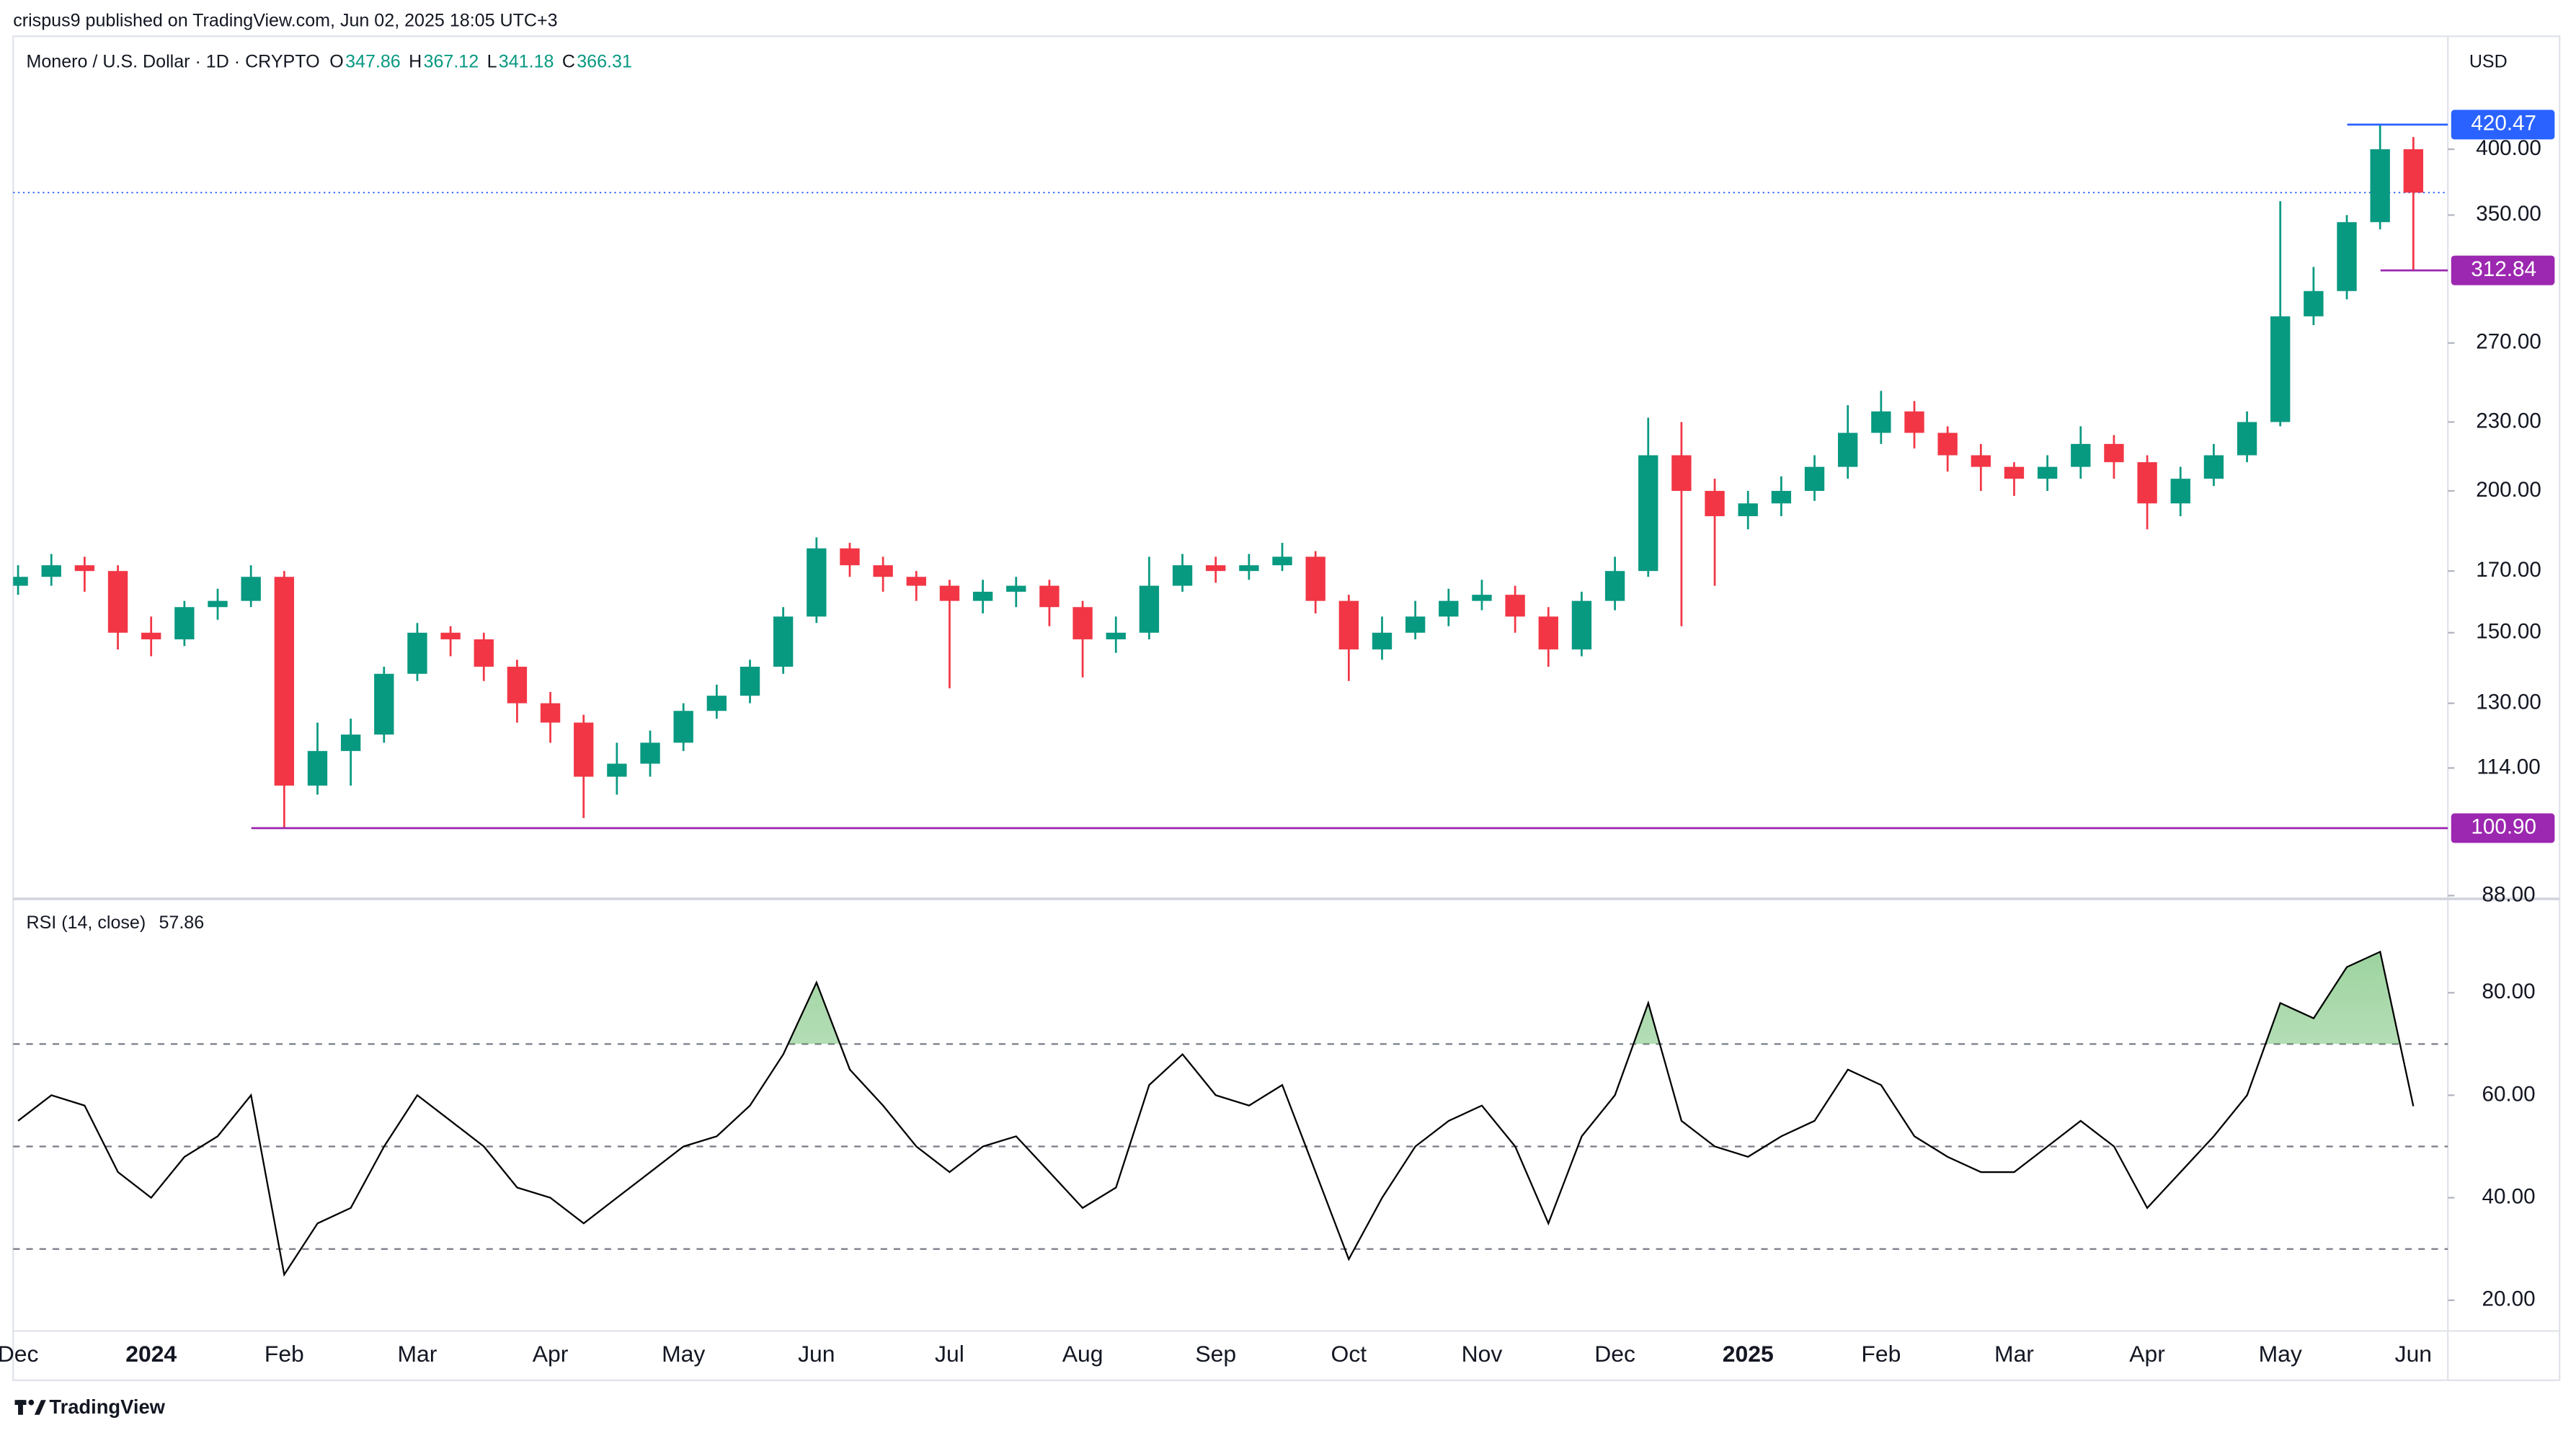 The height and width of the screenshot is (1433, 2576). Describe the element at coordinates (2508, 894) in the screenshot. I see `y-tick-label: 88.00` at that location.